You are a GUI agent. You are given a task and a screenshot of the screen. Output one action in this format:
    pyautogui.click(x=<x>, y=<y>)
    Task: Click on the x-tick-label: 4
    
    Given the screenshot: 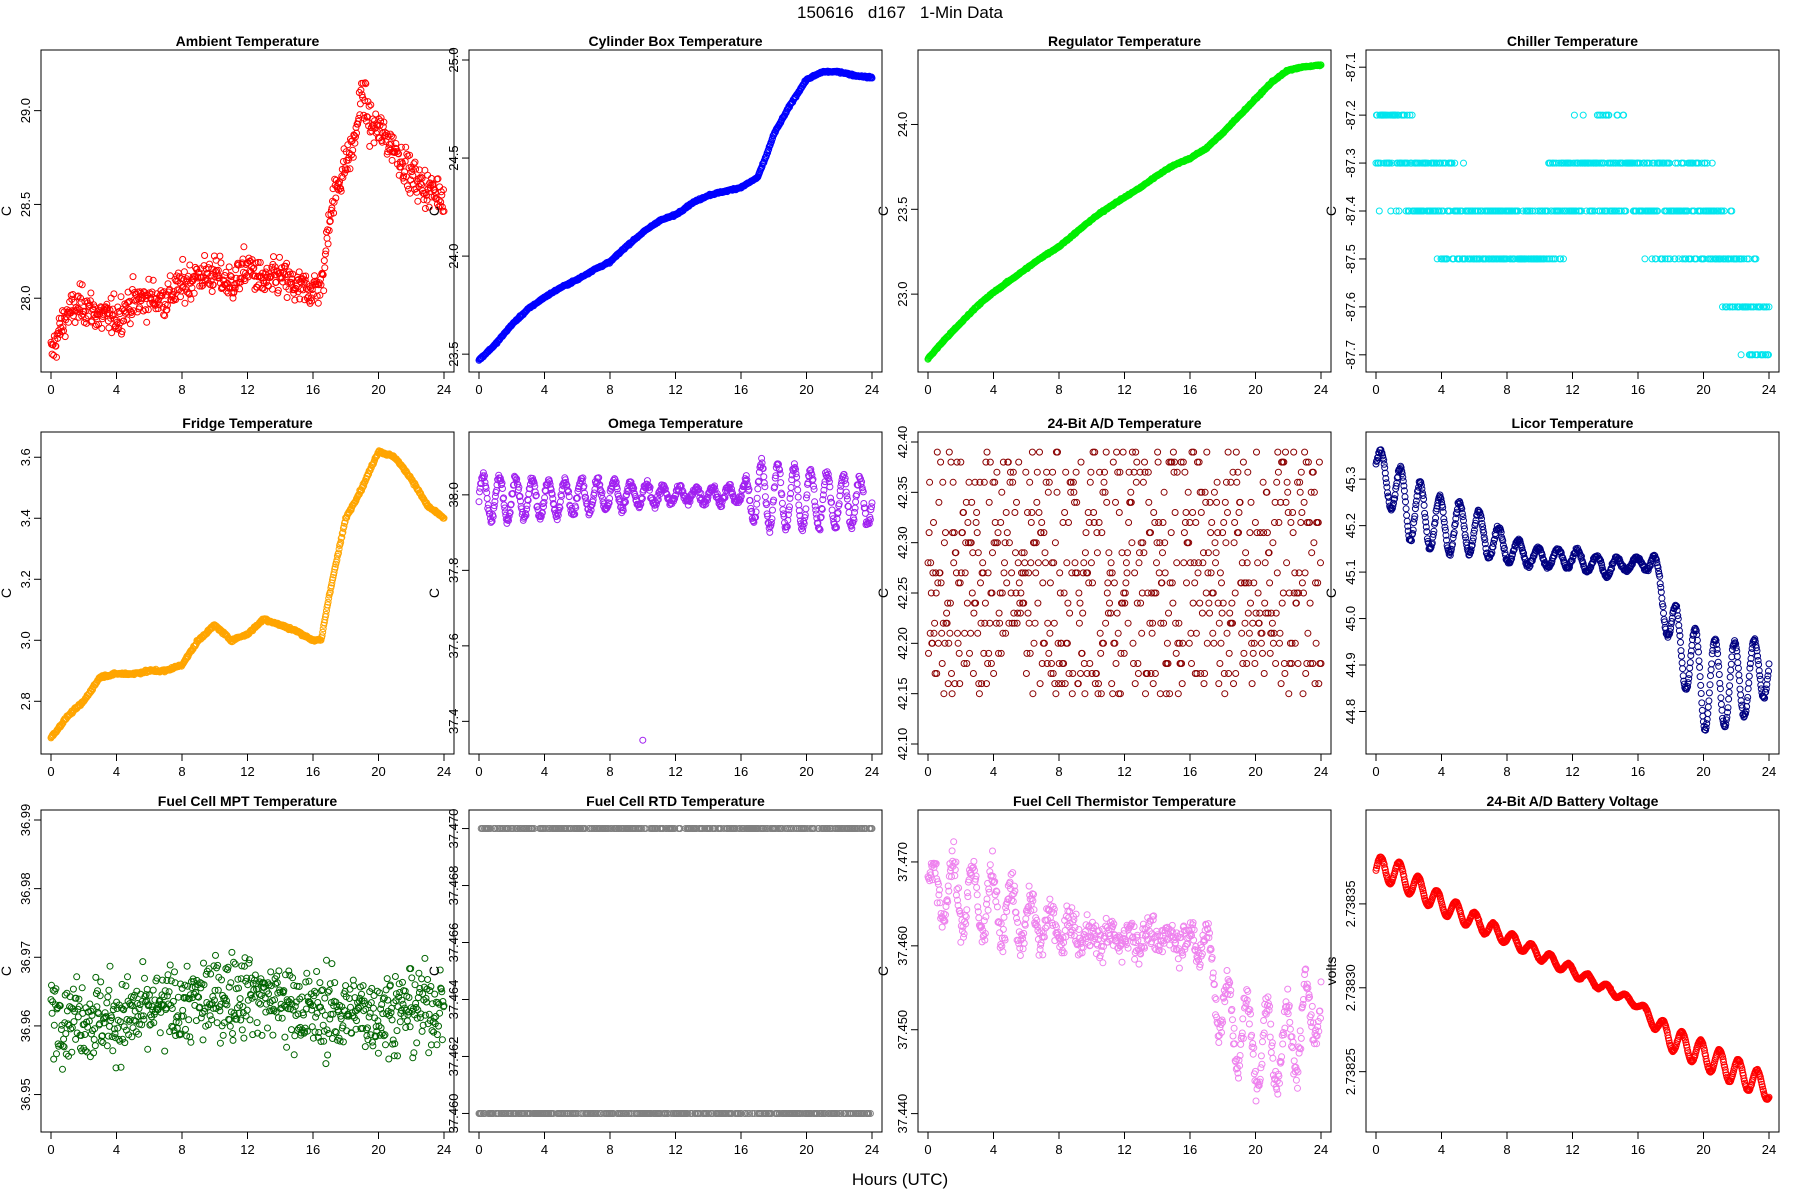 What is the action you would take?
    pyautogui.click(x=544, y=771)
    